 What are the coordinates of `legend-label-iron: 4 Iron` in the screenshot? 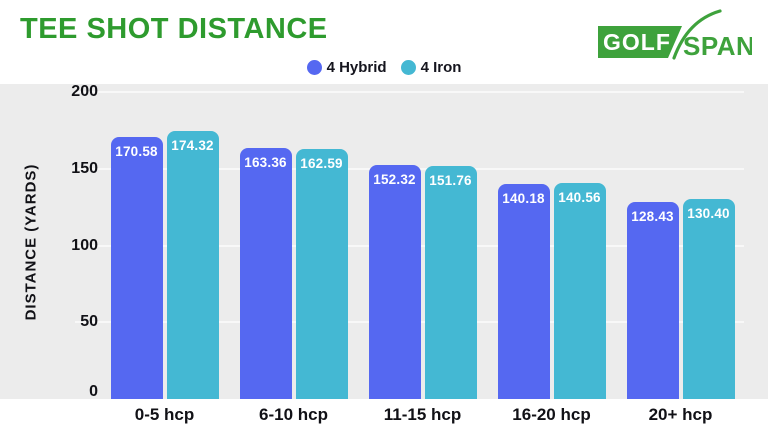 It's located at (441, 67).